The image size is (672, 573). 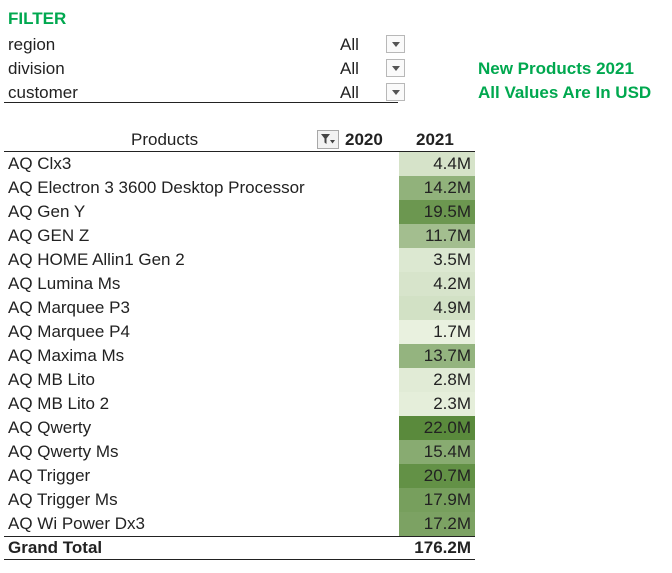 I want to click on value-2021-cell: 22.0M, so click(x=437, y=428).